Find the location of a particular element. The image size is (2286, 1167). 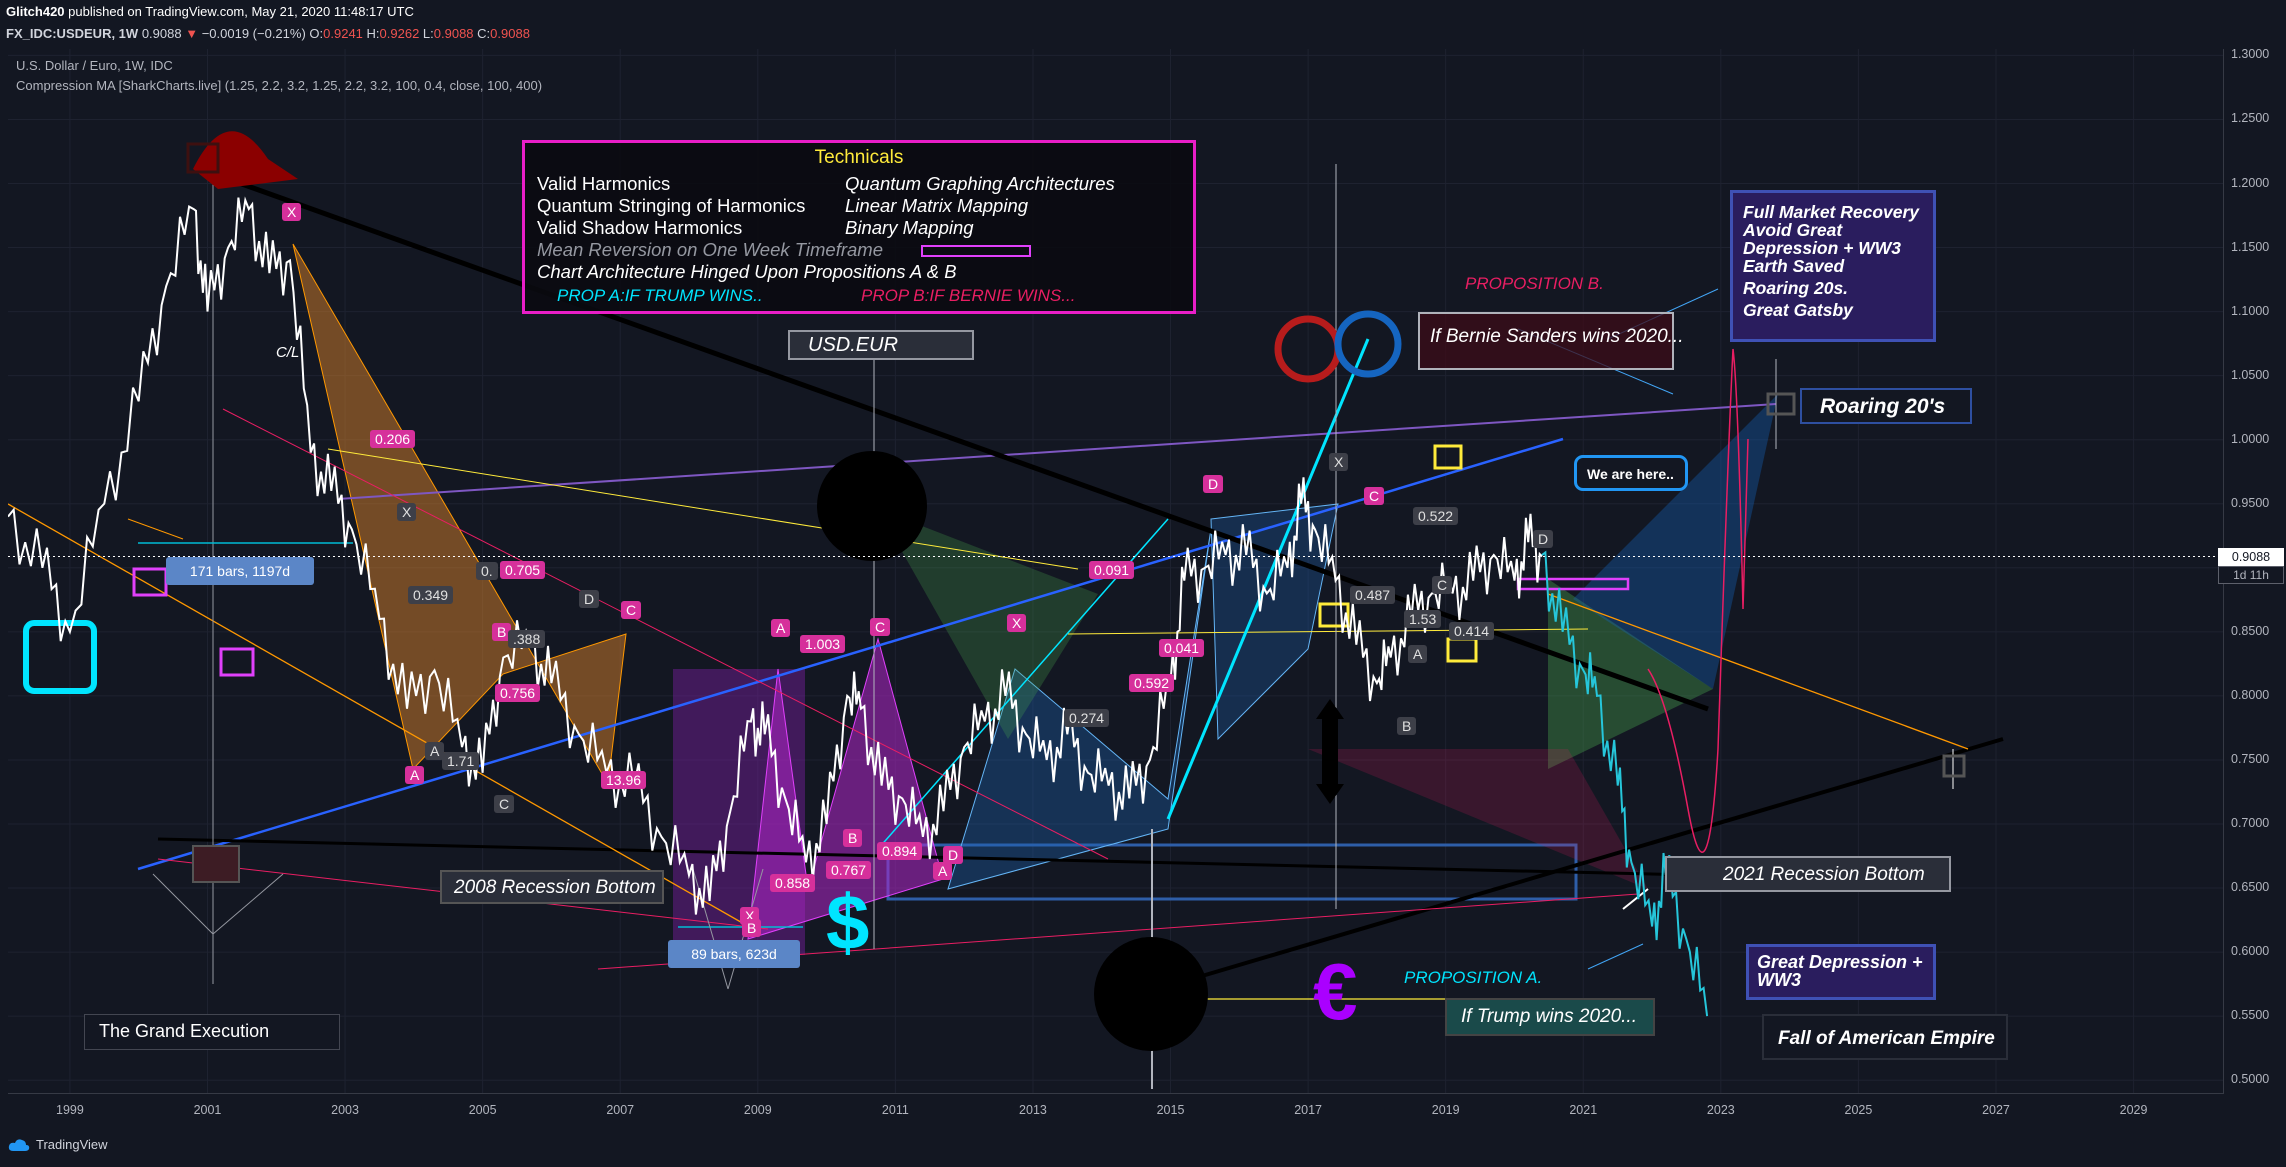

fib-ratio-label: 1.003 is located at coordinates (823, 644).